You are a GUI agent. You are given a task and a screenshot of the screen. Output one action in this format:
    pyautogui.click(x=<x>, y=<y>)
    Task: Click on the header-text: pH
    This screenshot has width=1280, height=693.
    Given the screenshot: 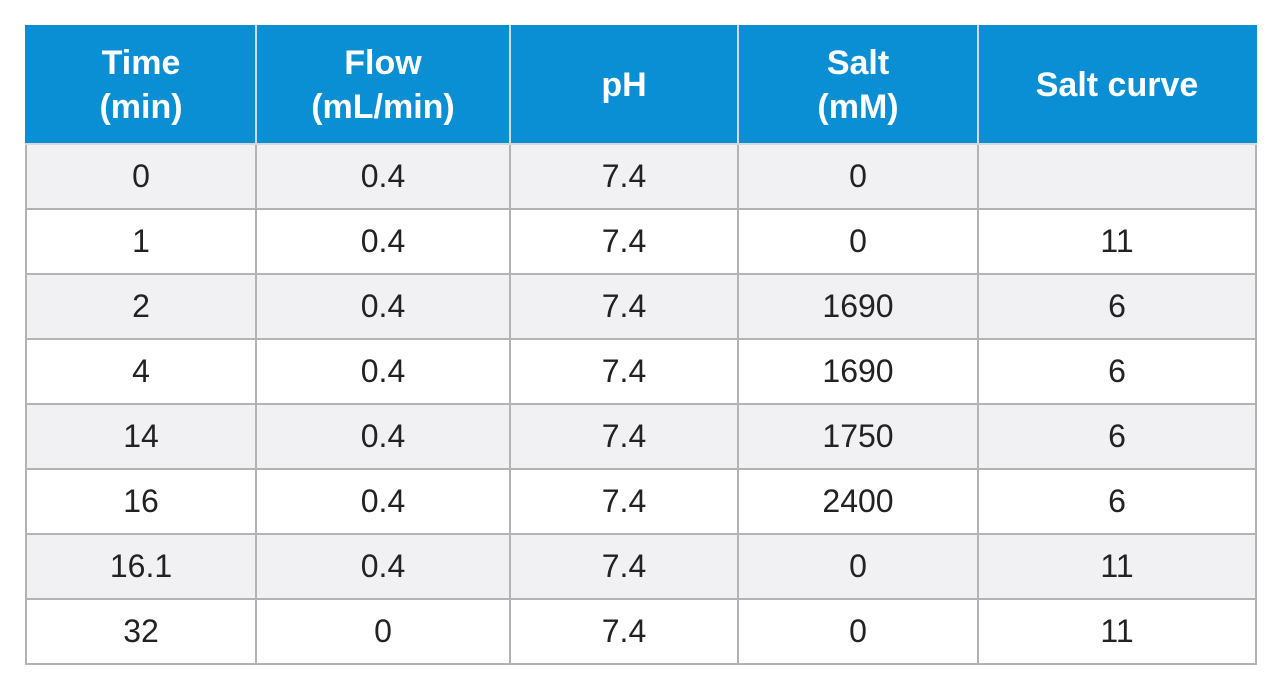 What is the action you would take?
    pyautogui.click(x=624, y=85)
    